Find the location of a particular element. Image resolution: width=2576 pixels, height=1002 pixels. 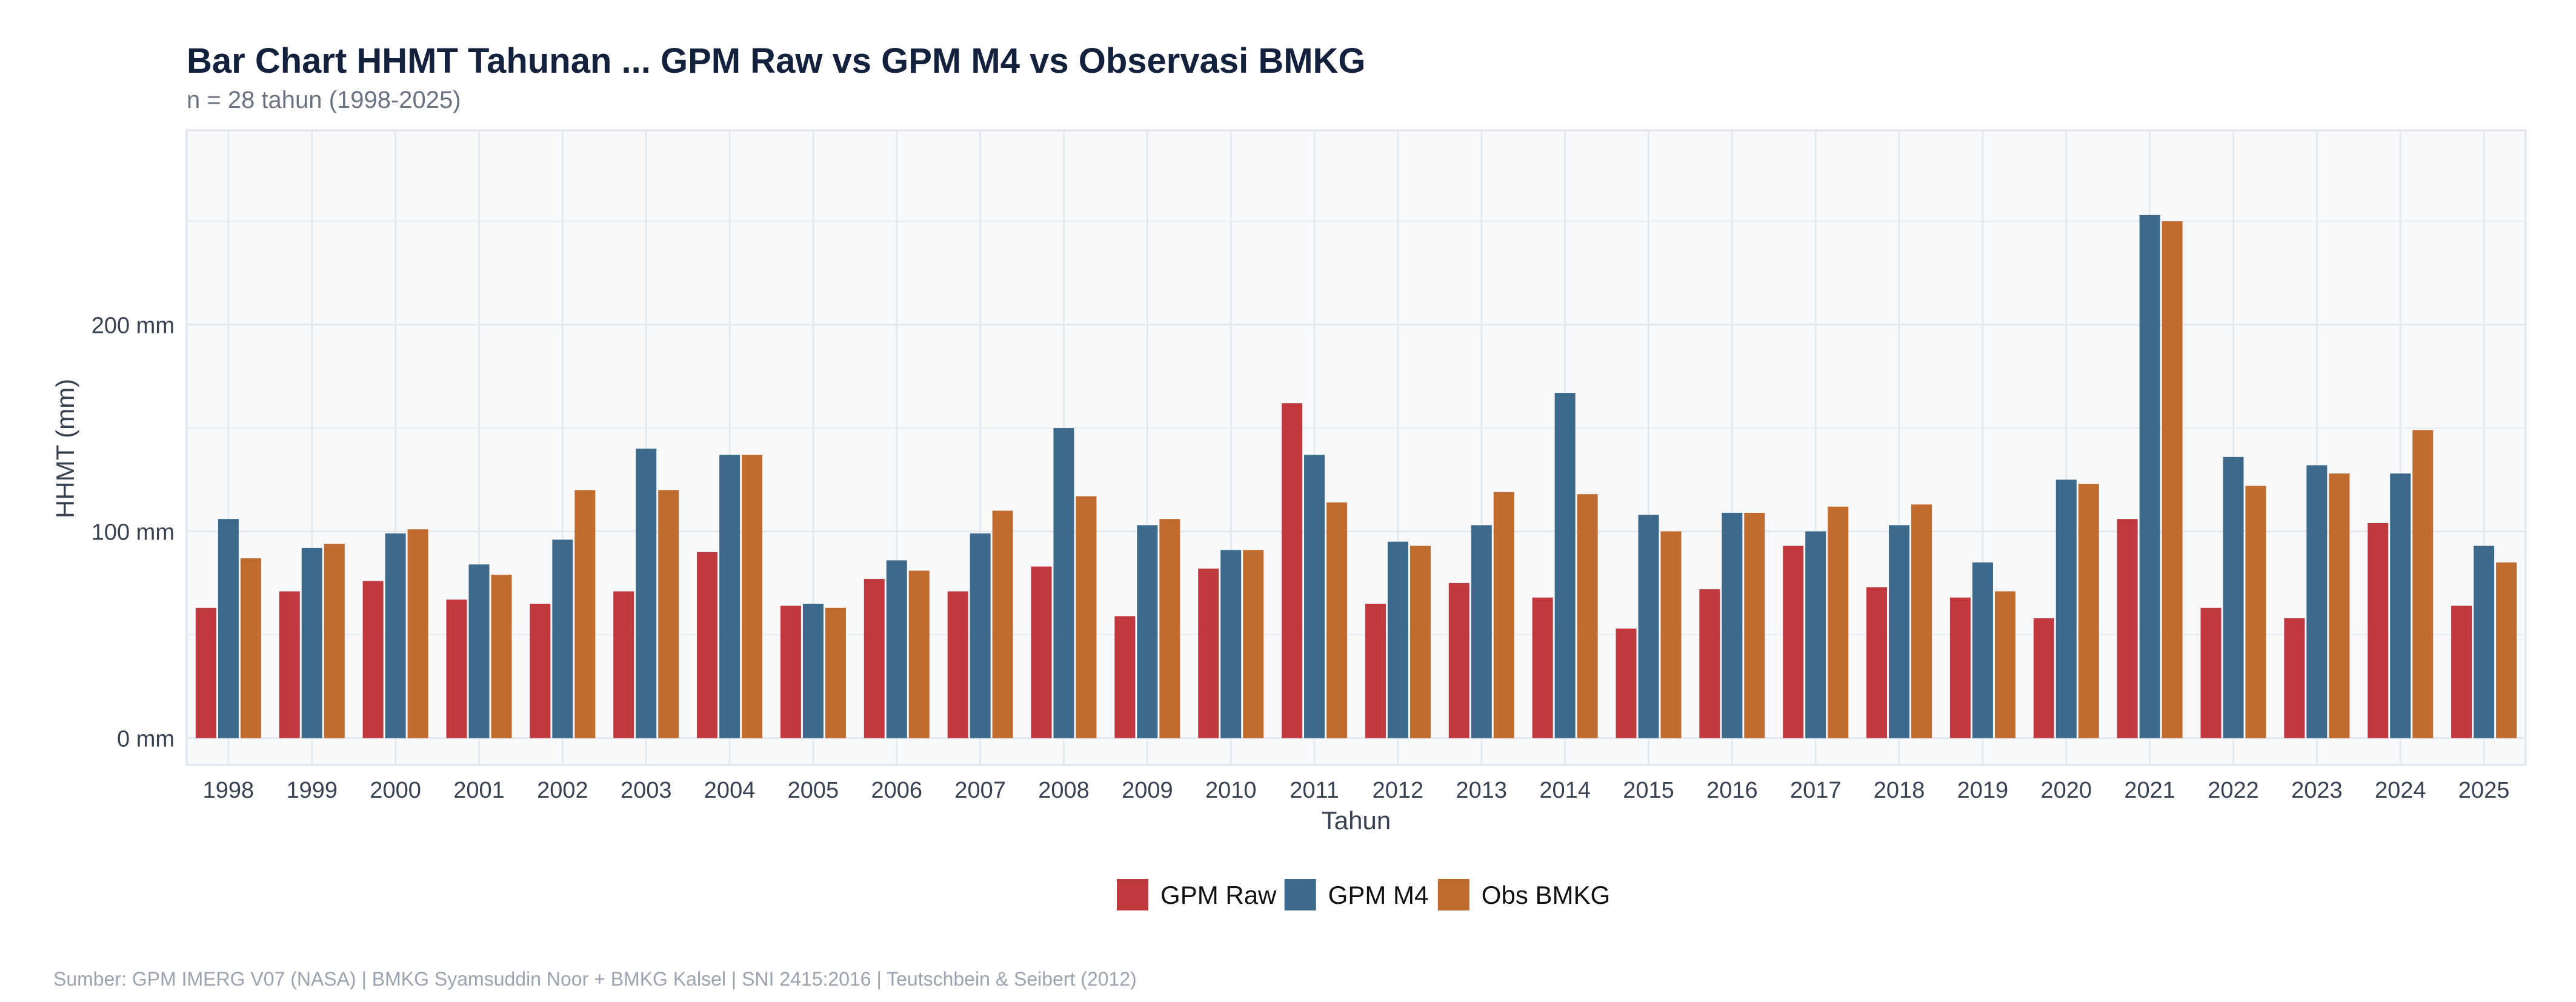

bar-gpm-m4-2021 is located at coordinates (2149, 476).